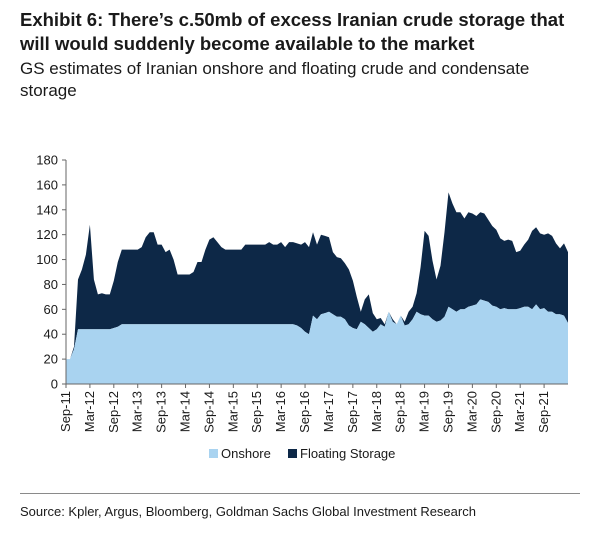 Image resolution: width=595 pixels, height=533 pixels. I want to click on footer-divider, so click(300, 493).